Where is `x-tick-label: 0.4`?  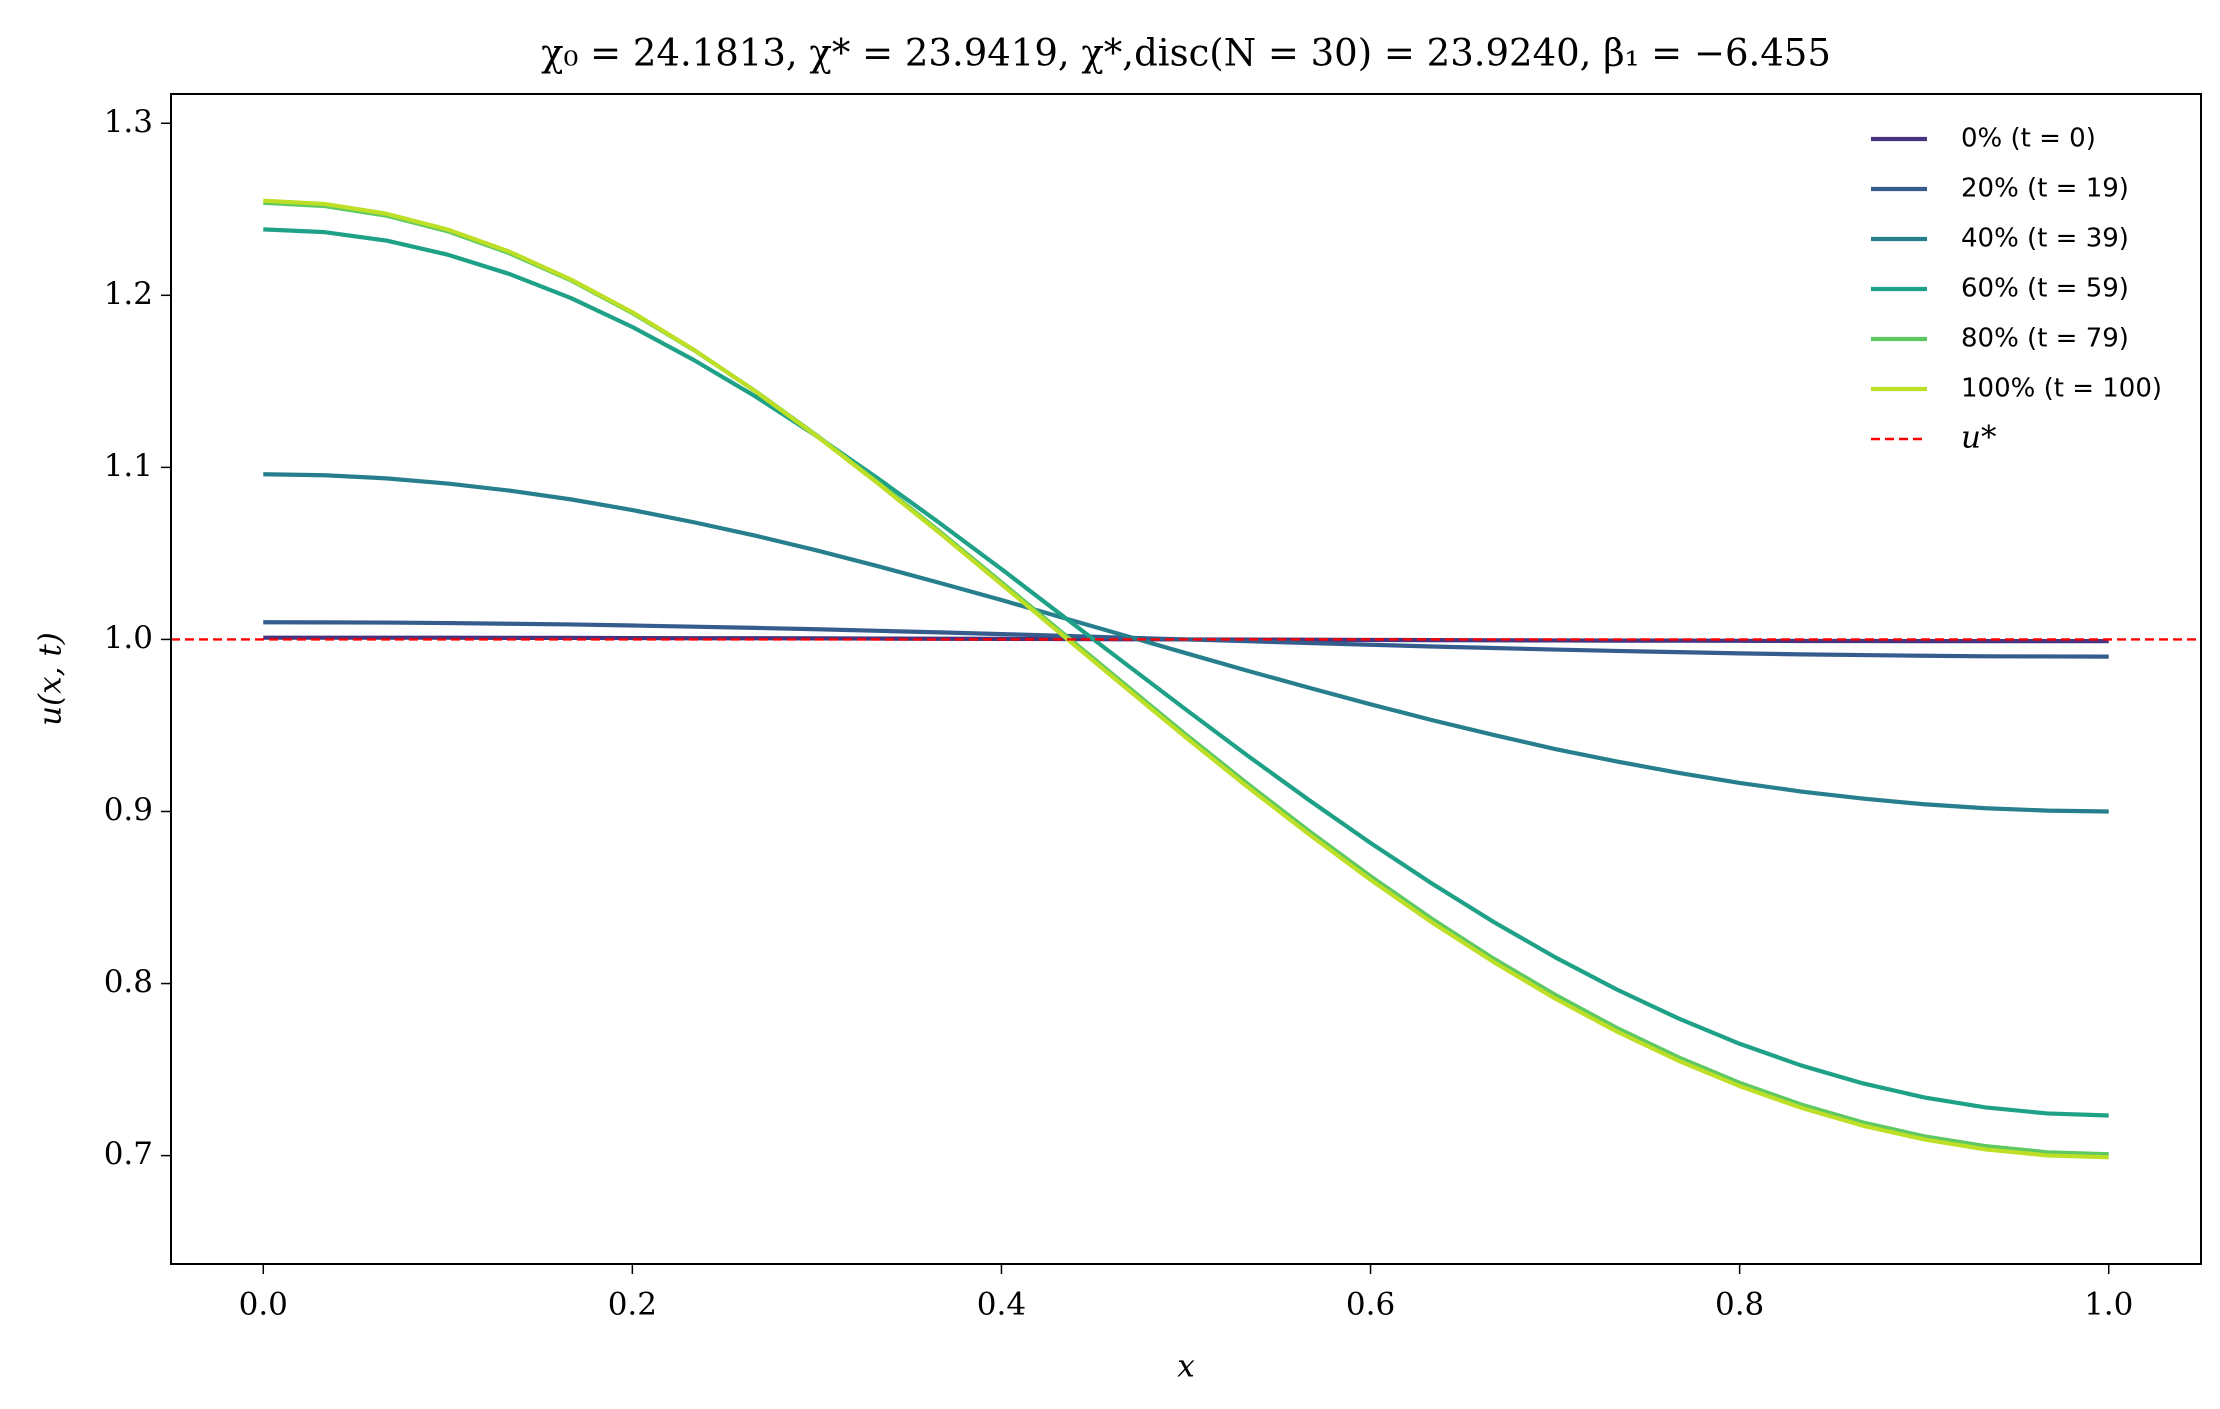
x-tick-label: 0.4 is located at coordinates (1001, 1305).